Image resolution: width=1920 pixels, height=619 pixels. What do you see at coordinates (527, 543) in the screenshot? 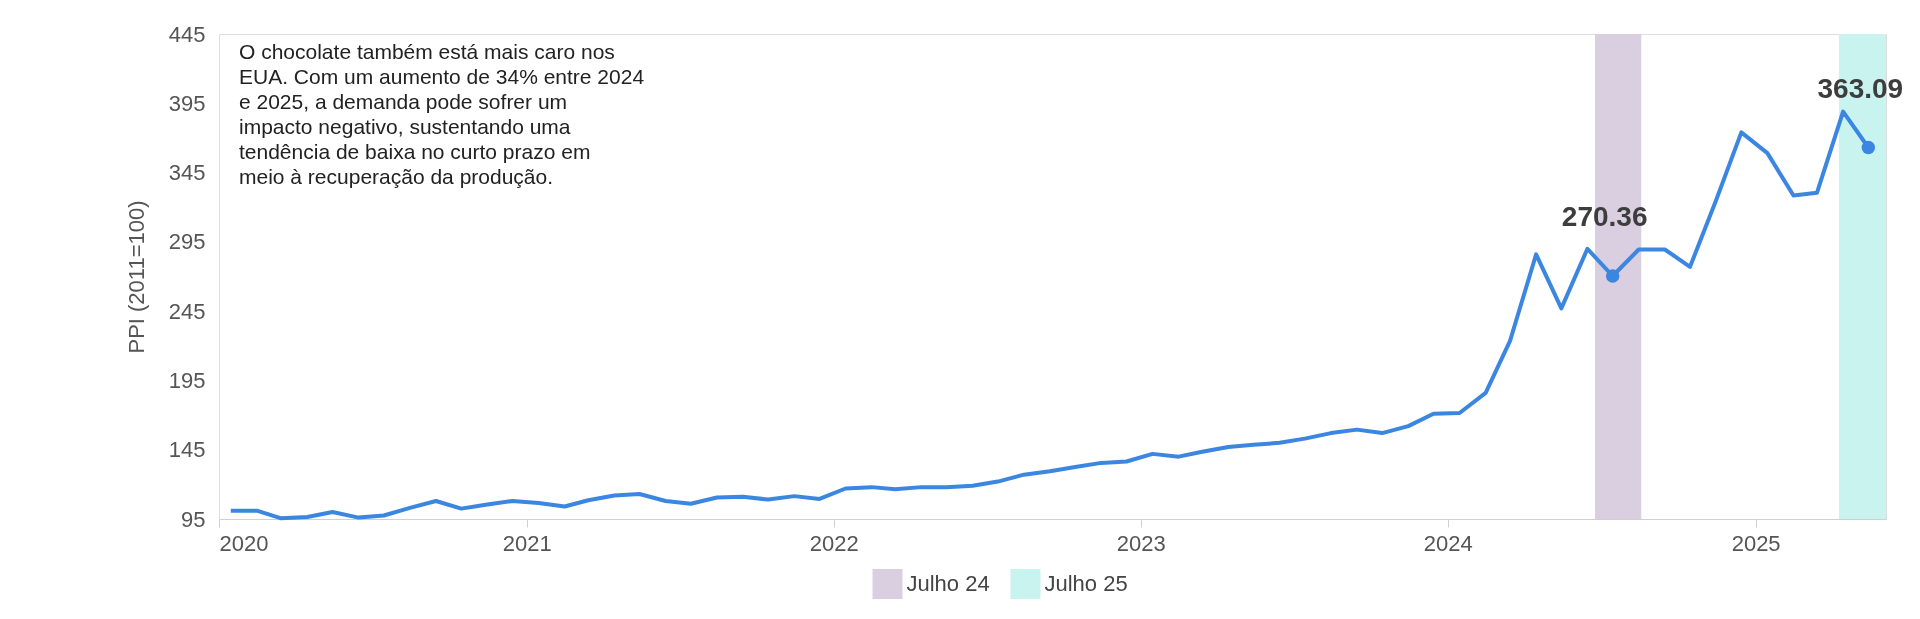
I see `x-tick-label: 2021` at bounding box center [527, 543].